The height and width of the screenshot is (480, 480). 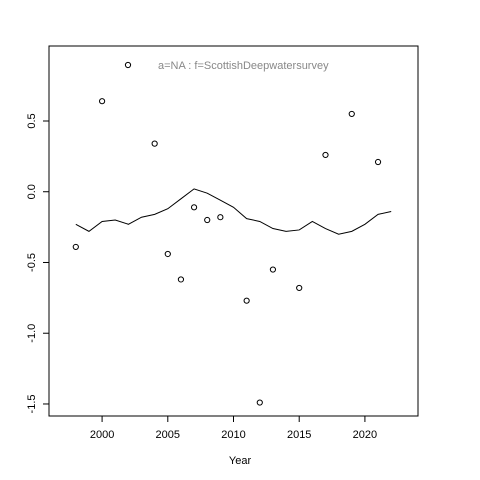 I want to click on y-tick-label: -1.0, so click(x=32, y=333).